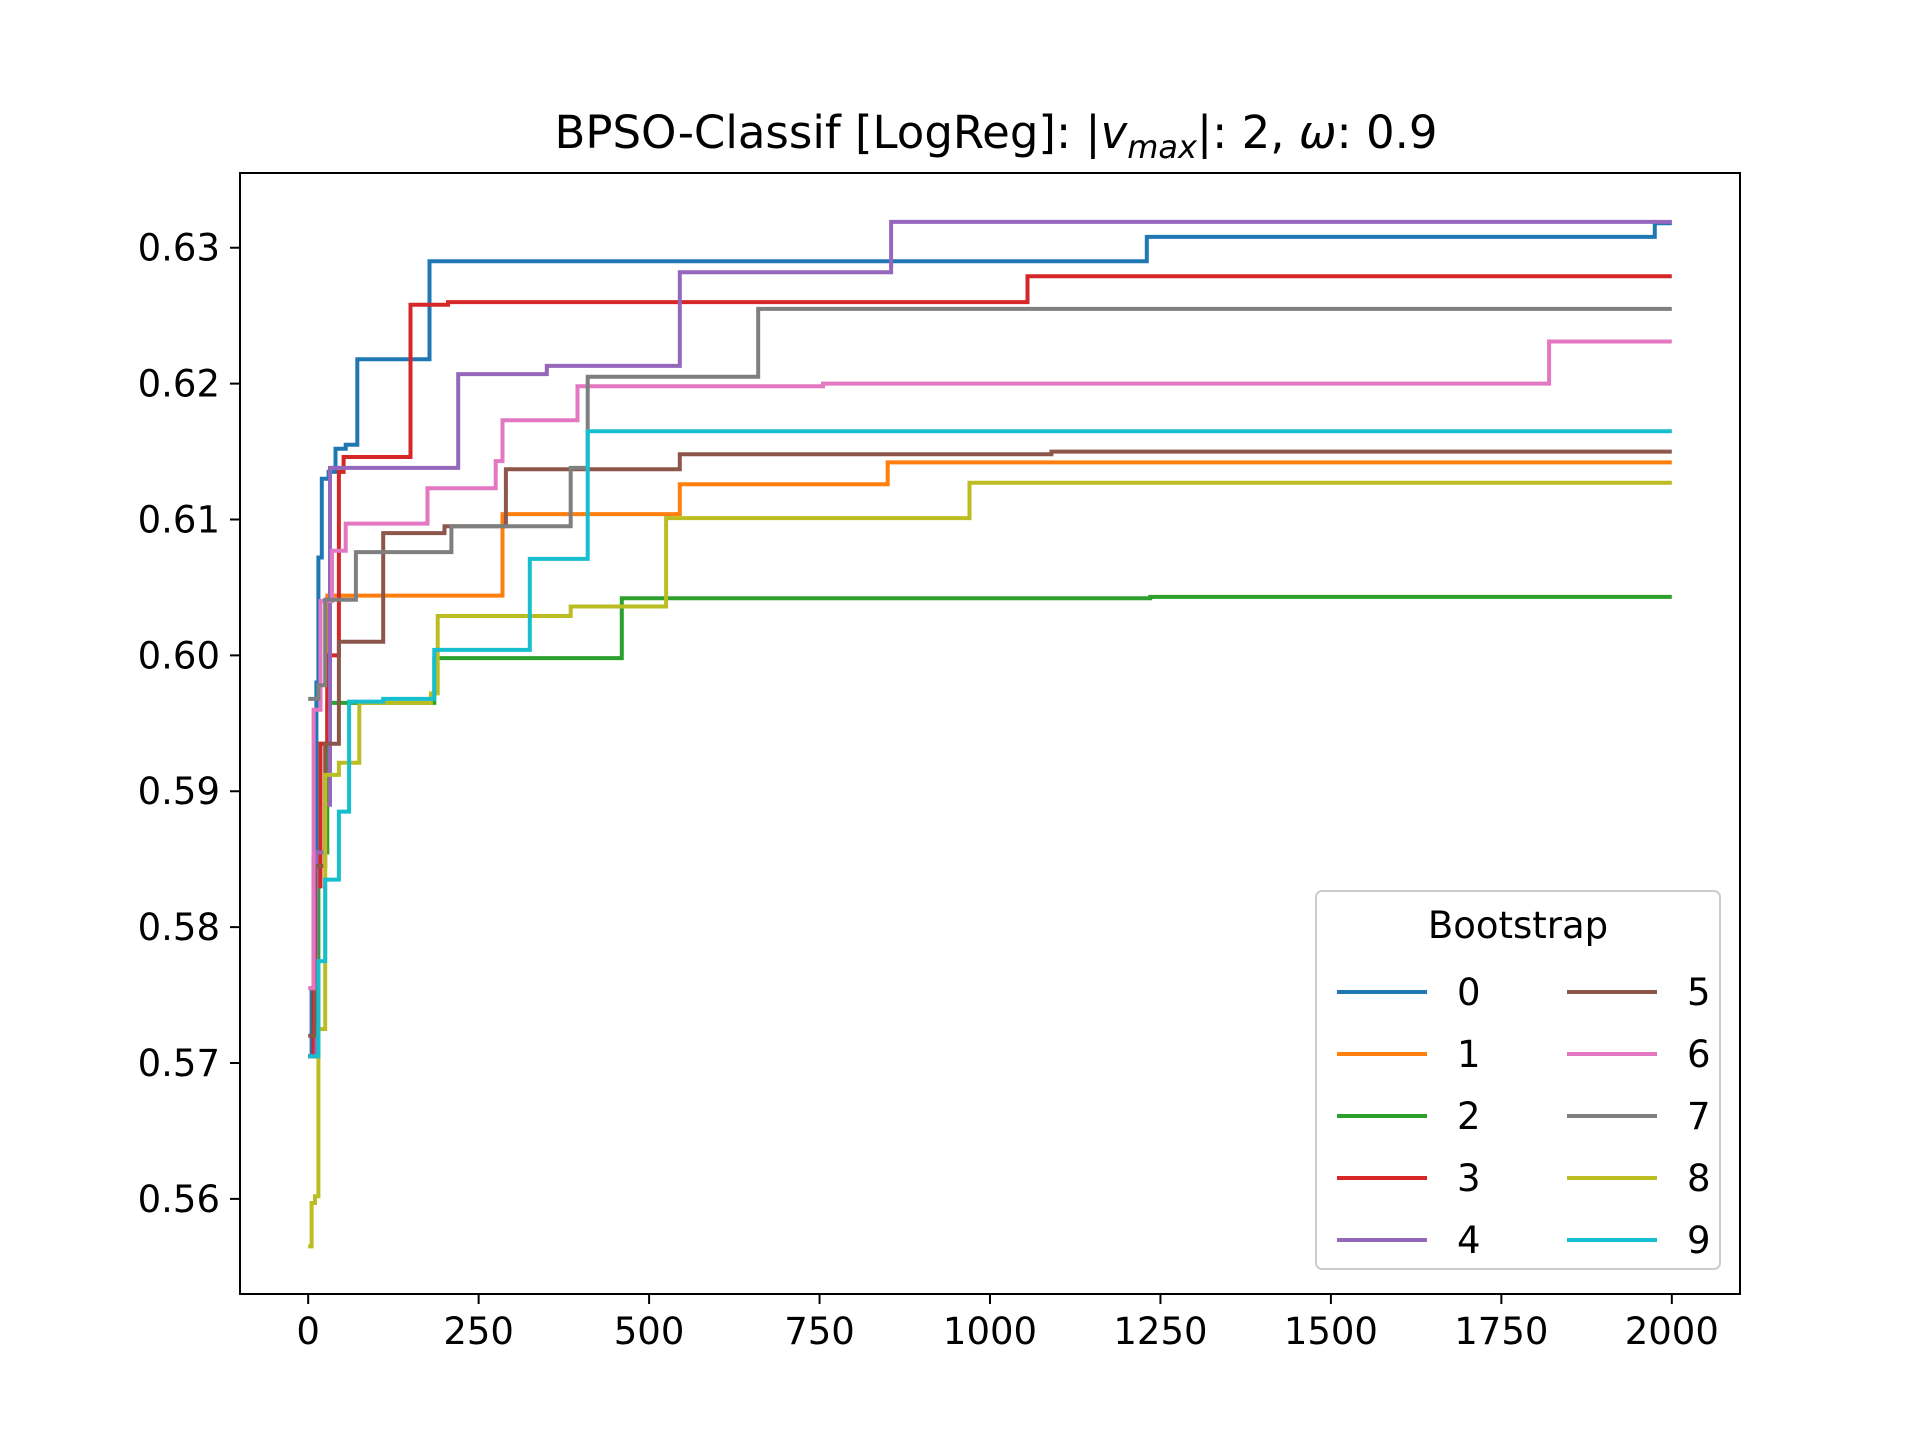 Image resolution: width=1920 pixels, height=1440 pixels. Describe the element at coordinates (1469, 1116) in the screenshot. I see `legend-label-2: 2` at that location.